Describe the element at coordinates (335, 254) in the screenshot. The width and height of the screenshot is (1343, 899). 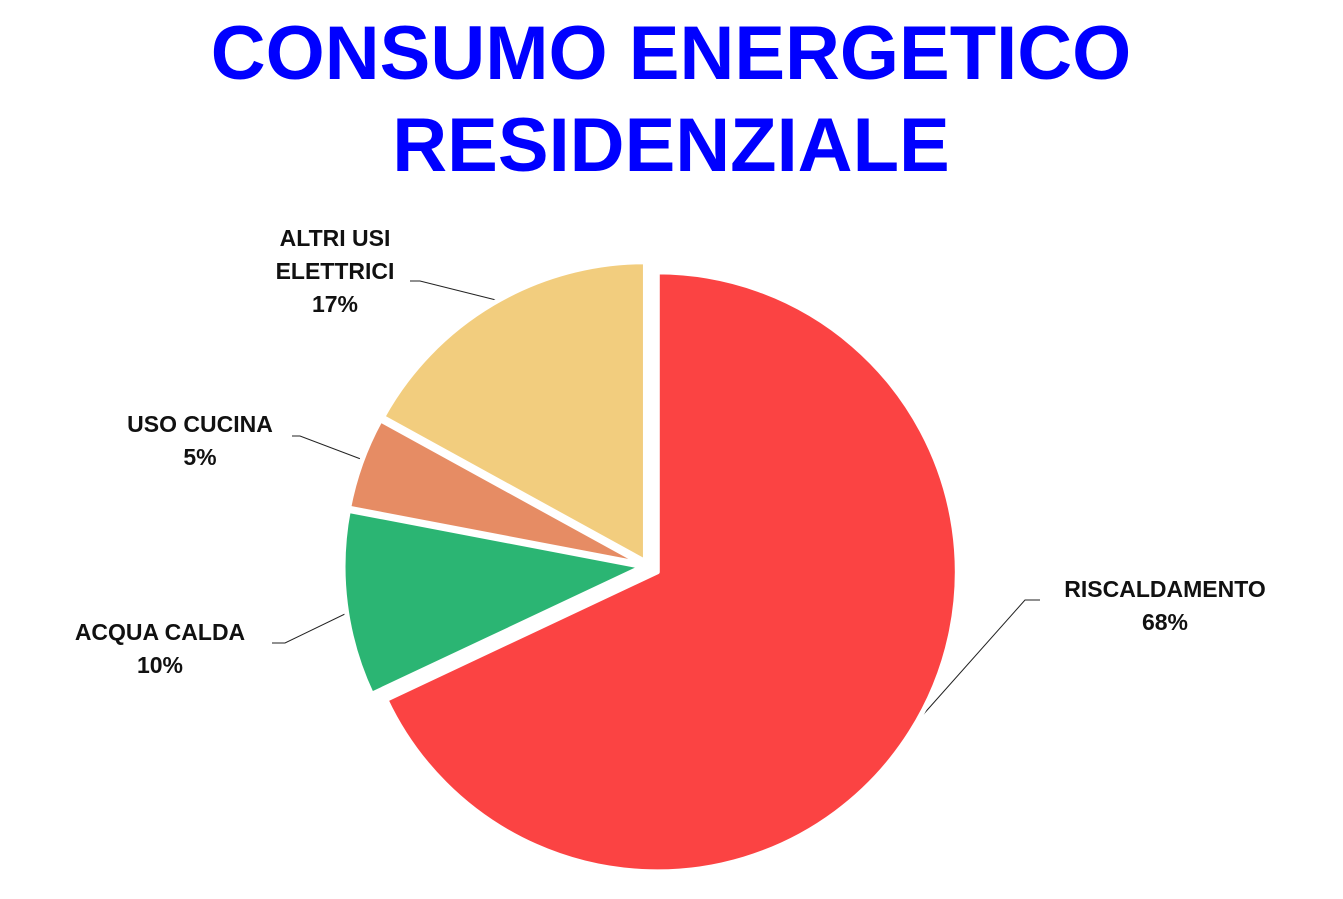
I see `category-label: ALTRI USI ELETTRICI` at that location.